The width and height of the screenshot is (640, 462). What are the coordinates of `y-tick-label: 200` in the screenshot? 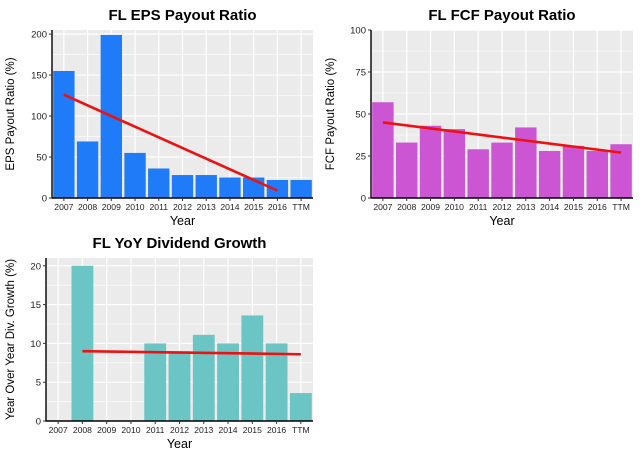 It's located at (39, 35).